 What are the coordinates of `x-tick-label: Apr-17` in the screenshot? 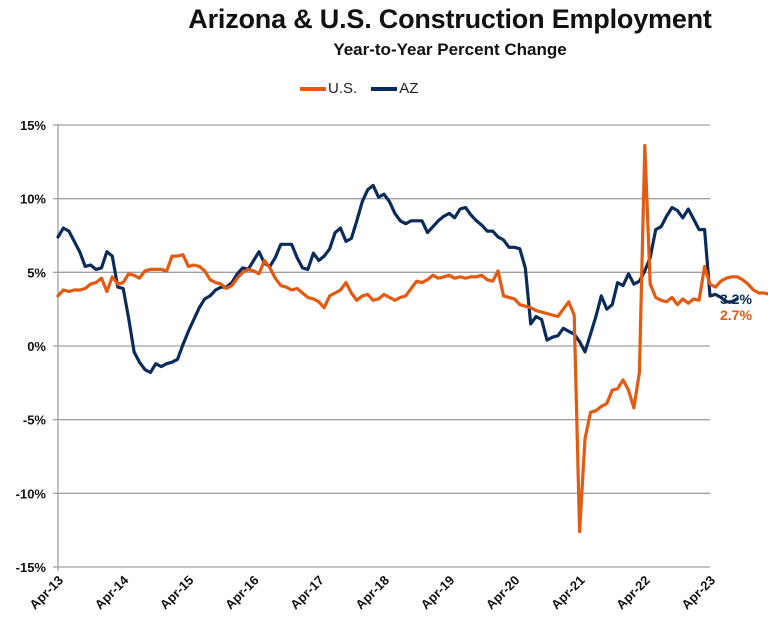 It's located at (307, 593).